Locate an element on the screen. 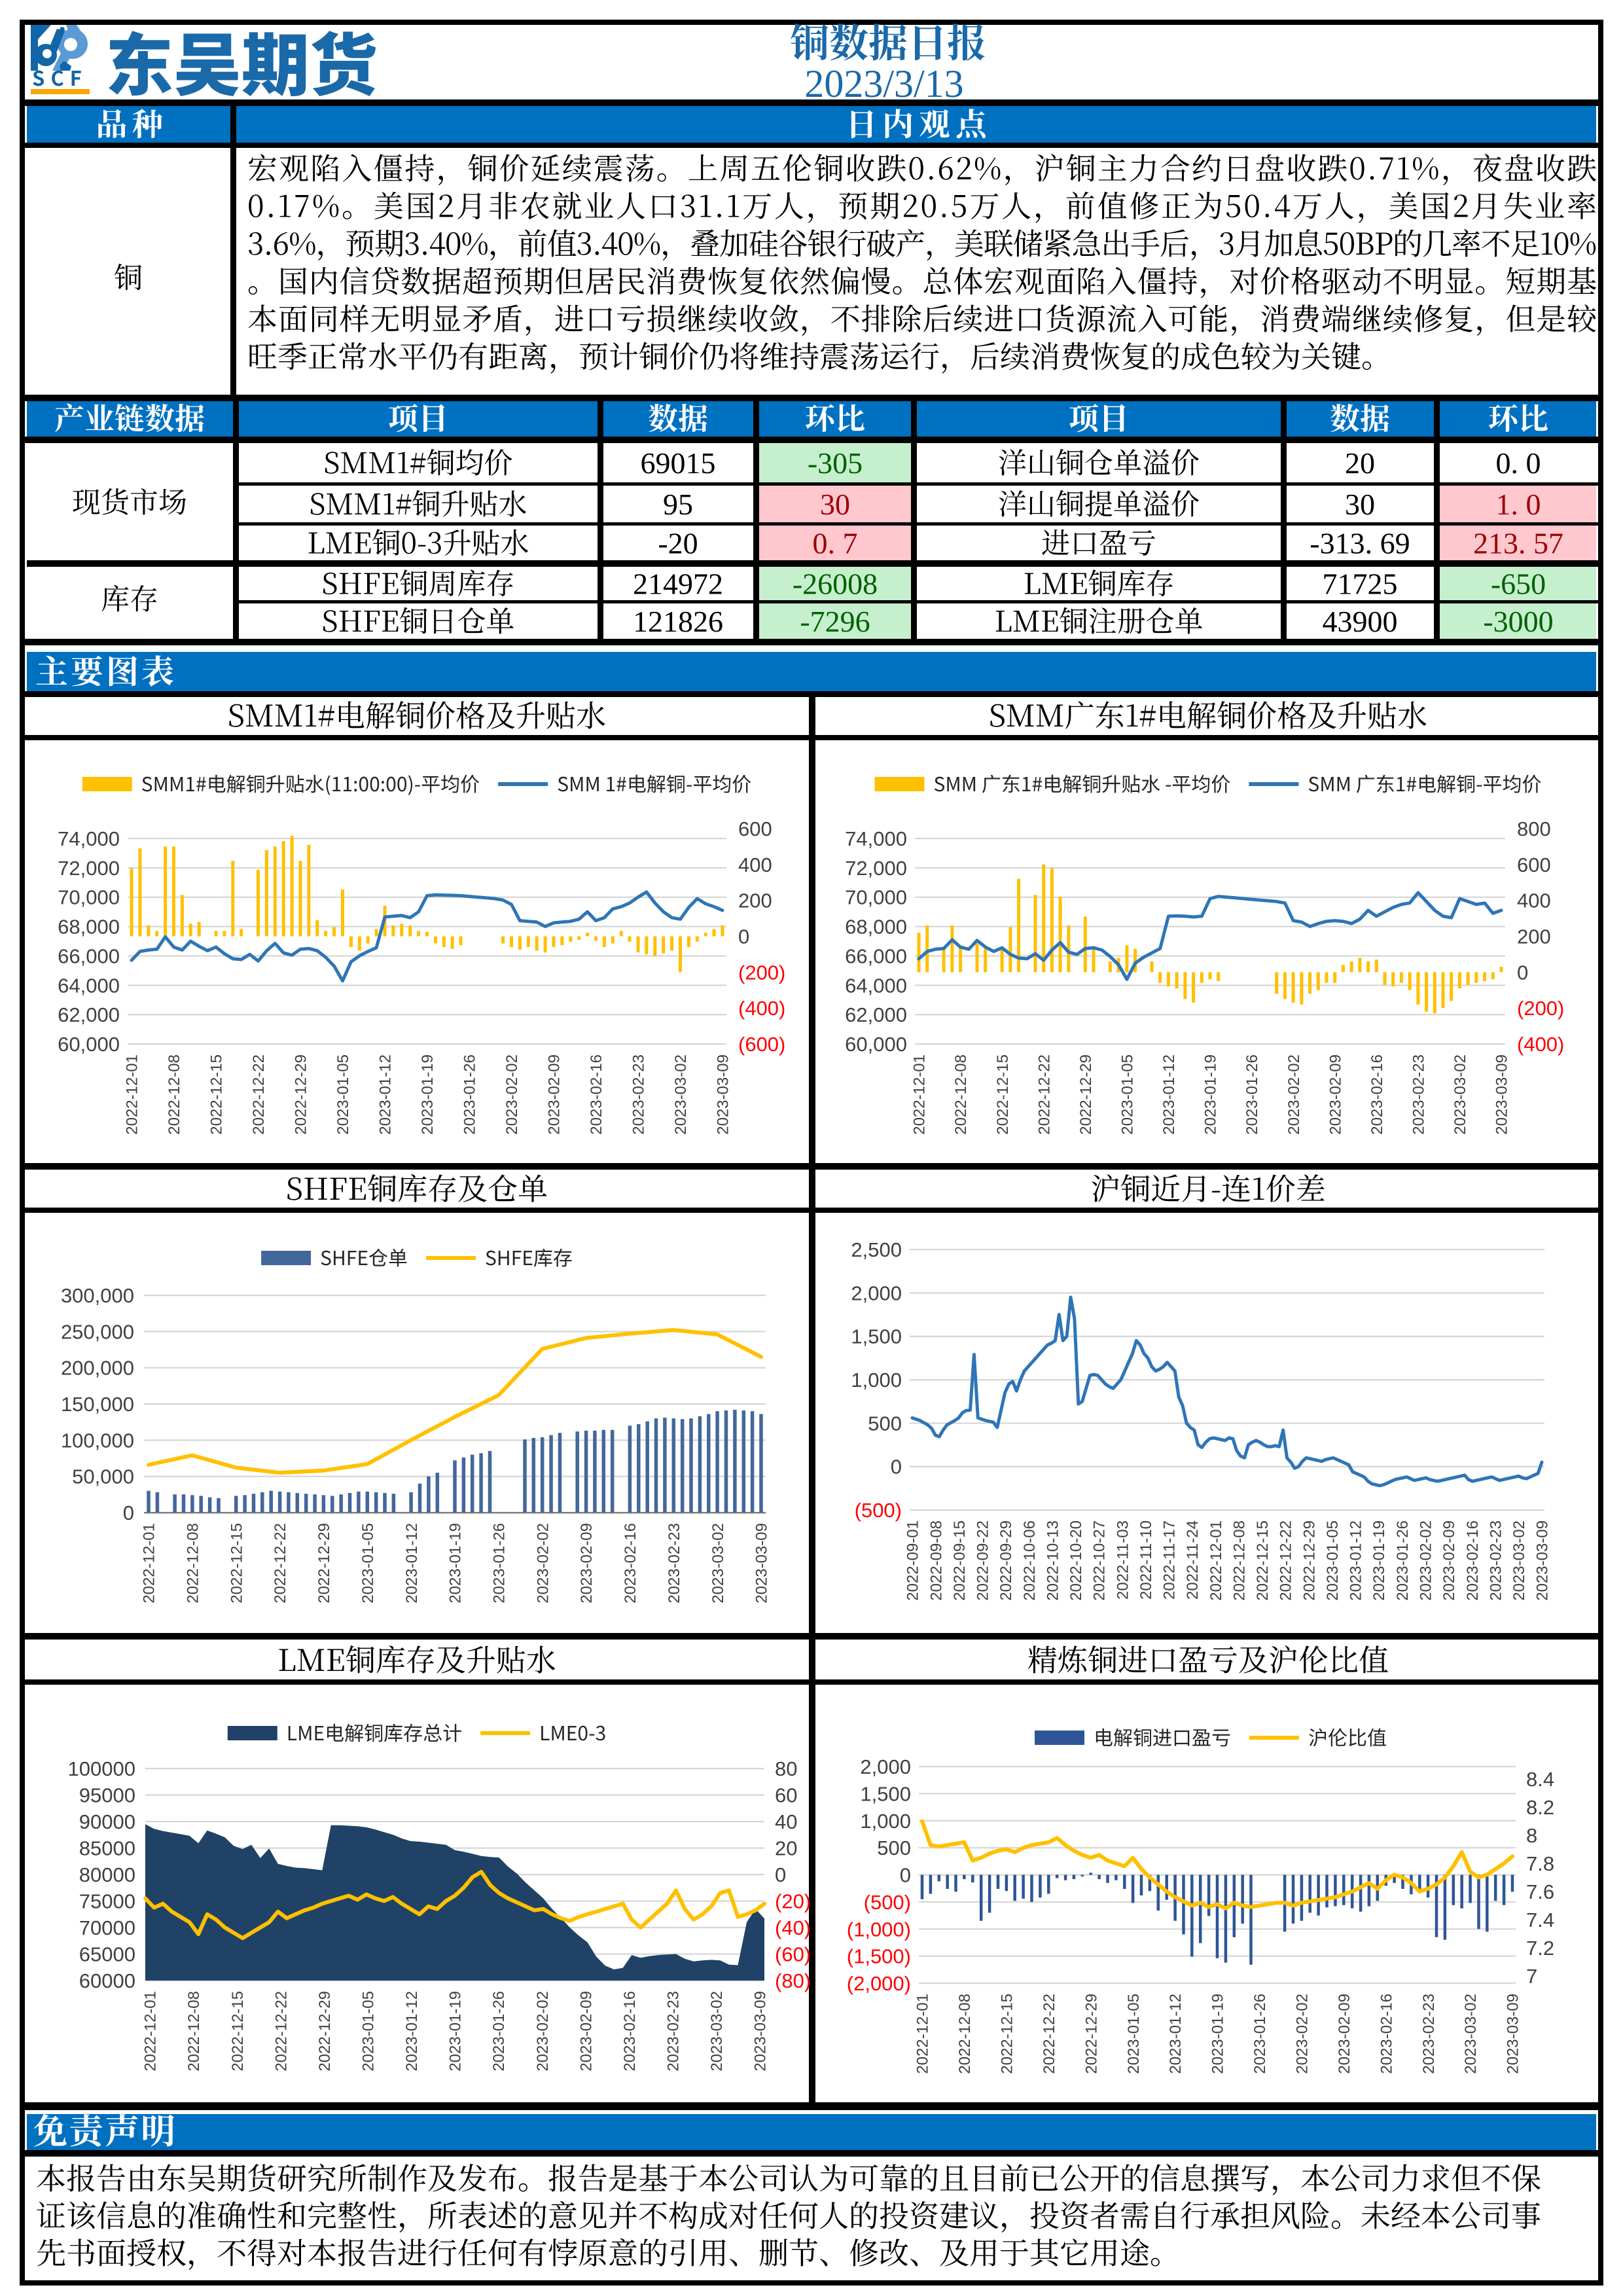  svg-text: 90000 is located at coordinates (107, 1821).